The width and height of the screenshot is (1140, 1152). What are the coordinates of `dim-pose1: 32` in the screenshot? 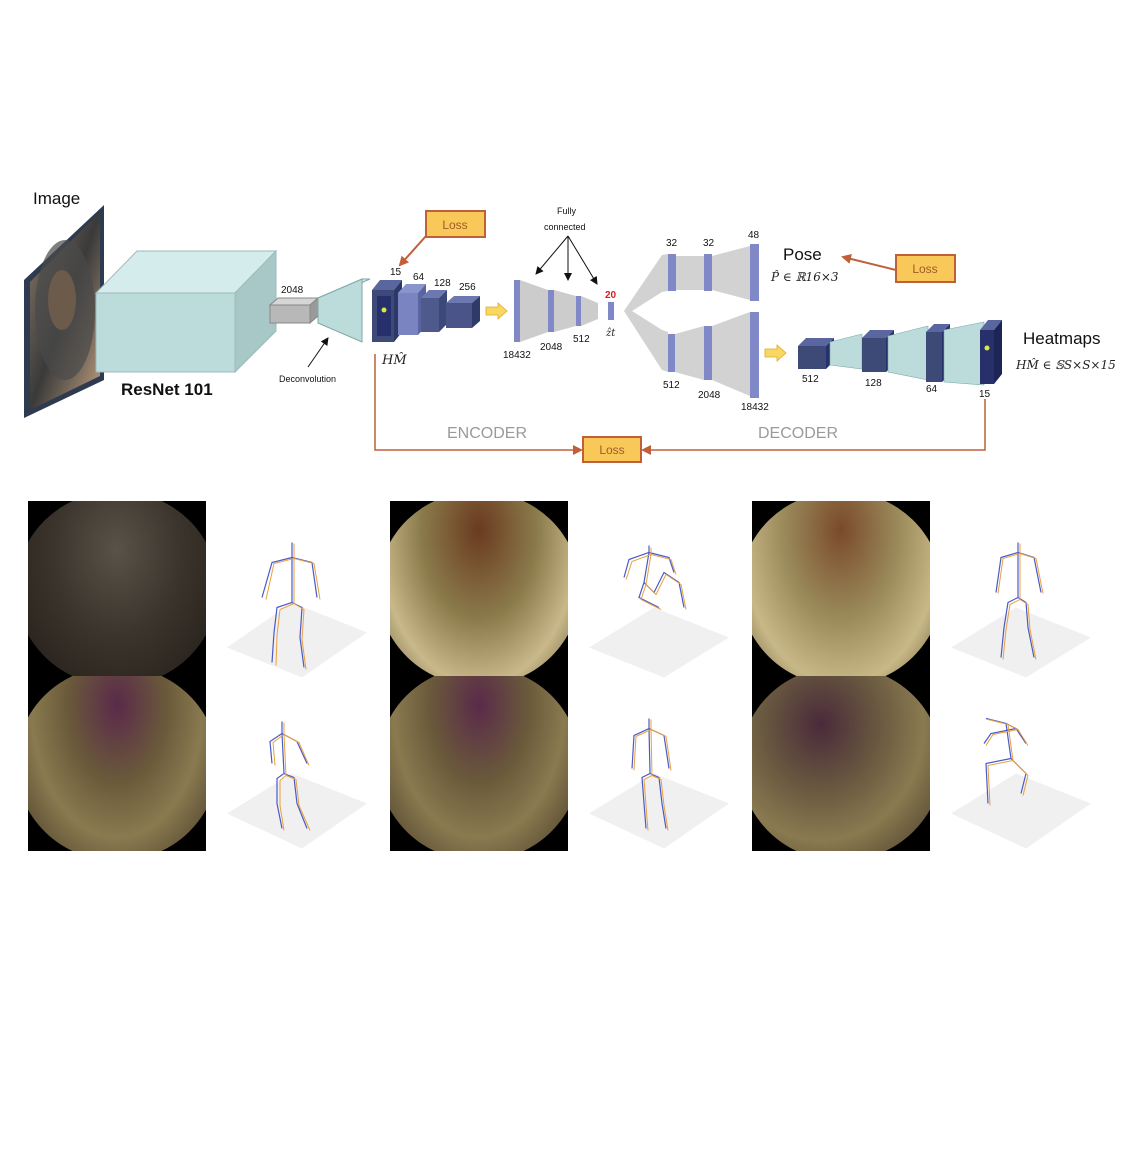 It's located at (672, 243).